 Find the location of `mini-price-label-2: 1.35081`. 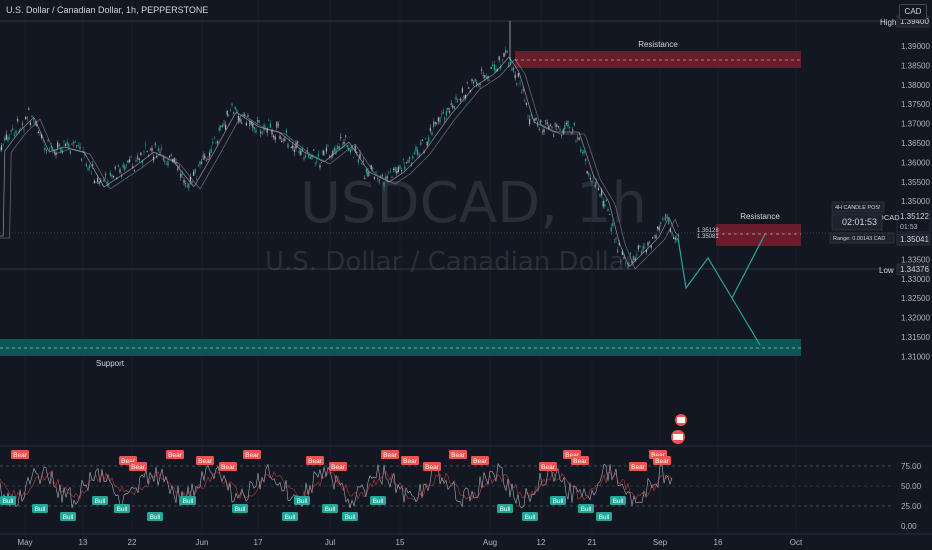

mini-price-label-2: 1.35081 is located at coordinates (708, 237).